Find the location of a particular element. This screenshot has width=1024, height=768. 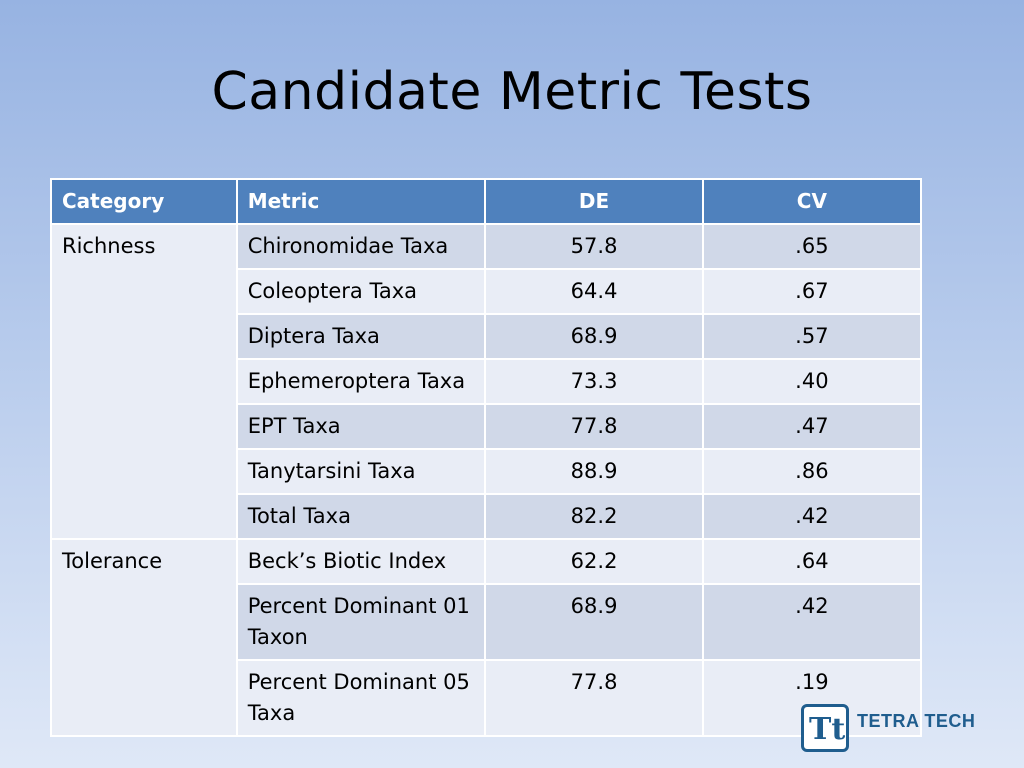

cv-cell: .86 is located at coordinates (812, 471).